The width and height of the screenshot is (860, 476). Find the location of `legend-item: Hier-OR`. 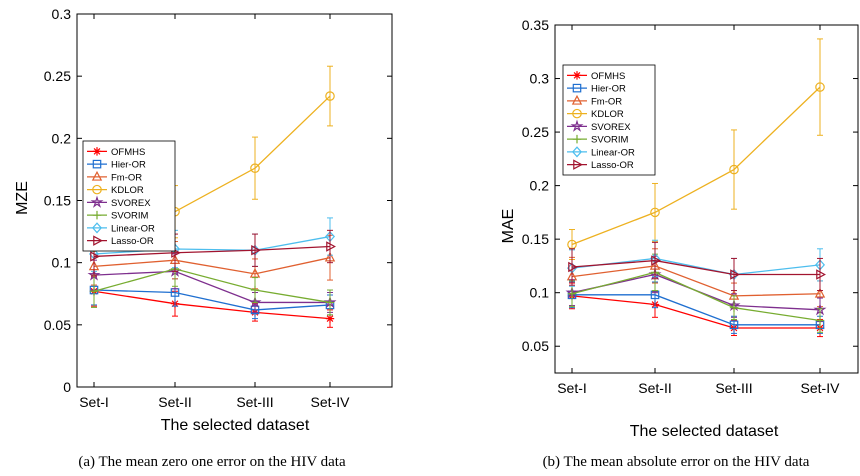

legend-item: Hier-OR is located at coordinates (116, 165).